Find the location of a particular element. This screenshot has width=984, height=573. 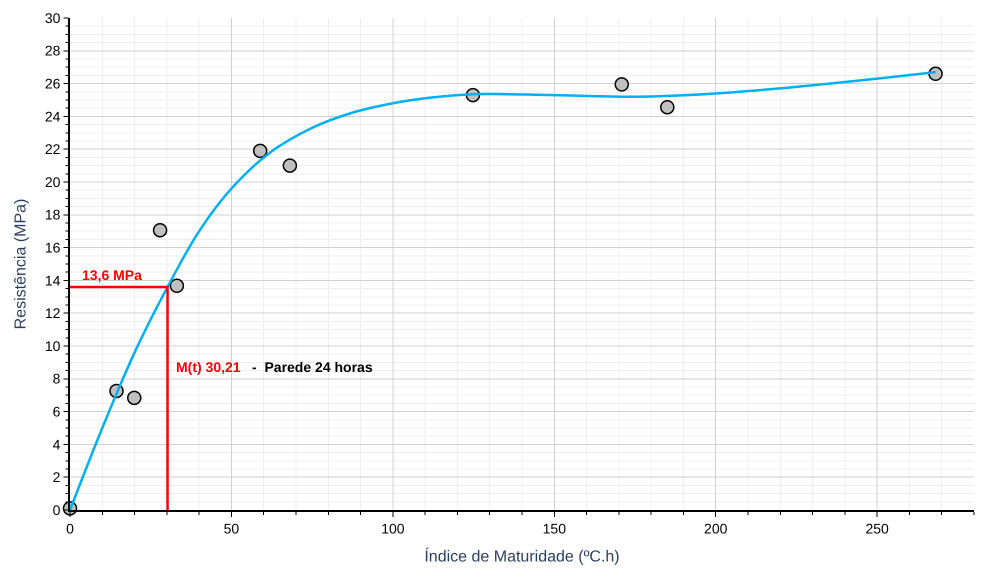

y-tick-label: 4 is located at coordinates (56, 444).